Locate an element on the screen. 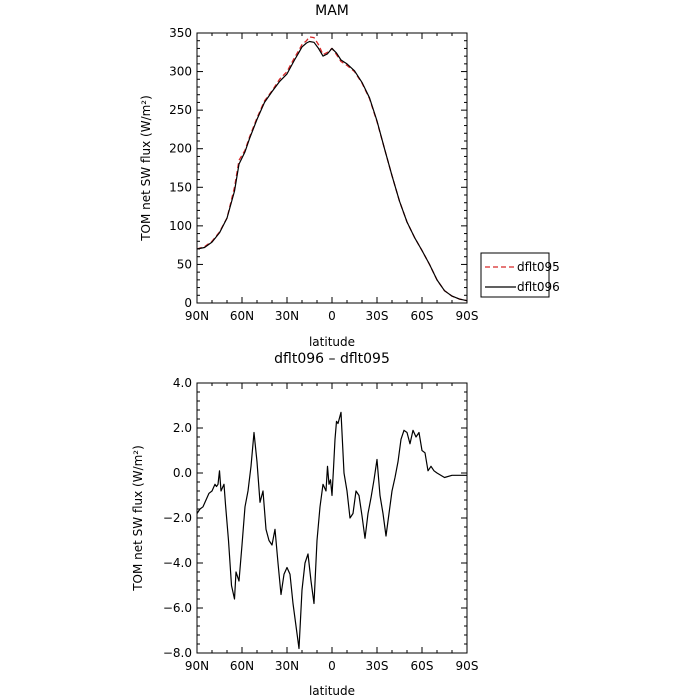 The width and height of the screenshot is (700, 700). bottom-chart-xlabel: latitude is located at coordinates (332, 691).